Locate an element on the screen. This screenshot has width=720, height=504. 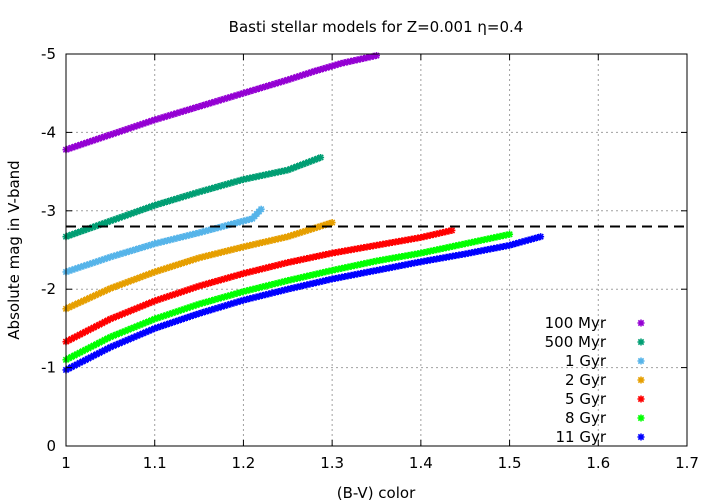
y-tick-label: -4 is located at coordinates (48, 132).